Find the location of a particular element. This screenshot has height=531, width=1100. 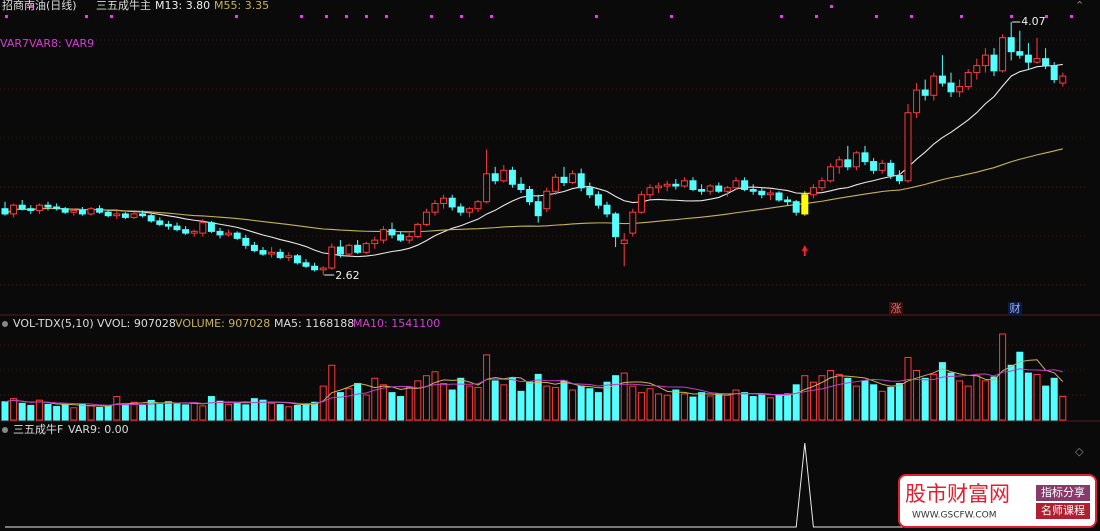

volume-ma is located at coordinates (533, 387).